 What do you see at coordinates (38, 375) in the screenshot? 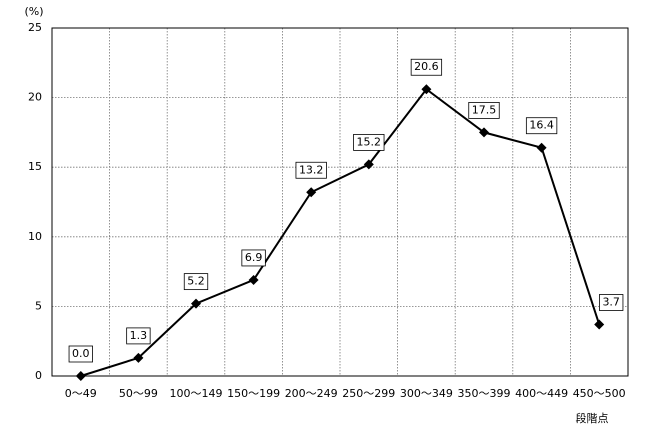
I see `y-tick-label: 0` at bounding box center [38, 375].